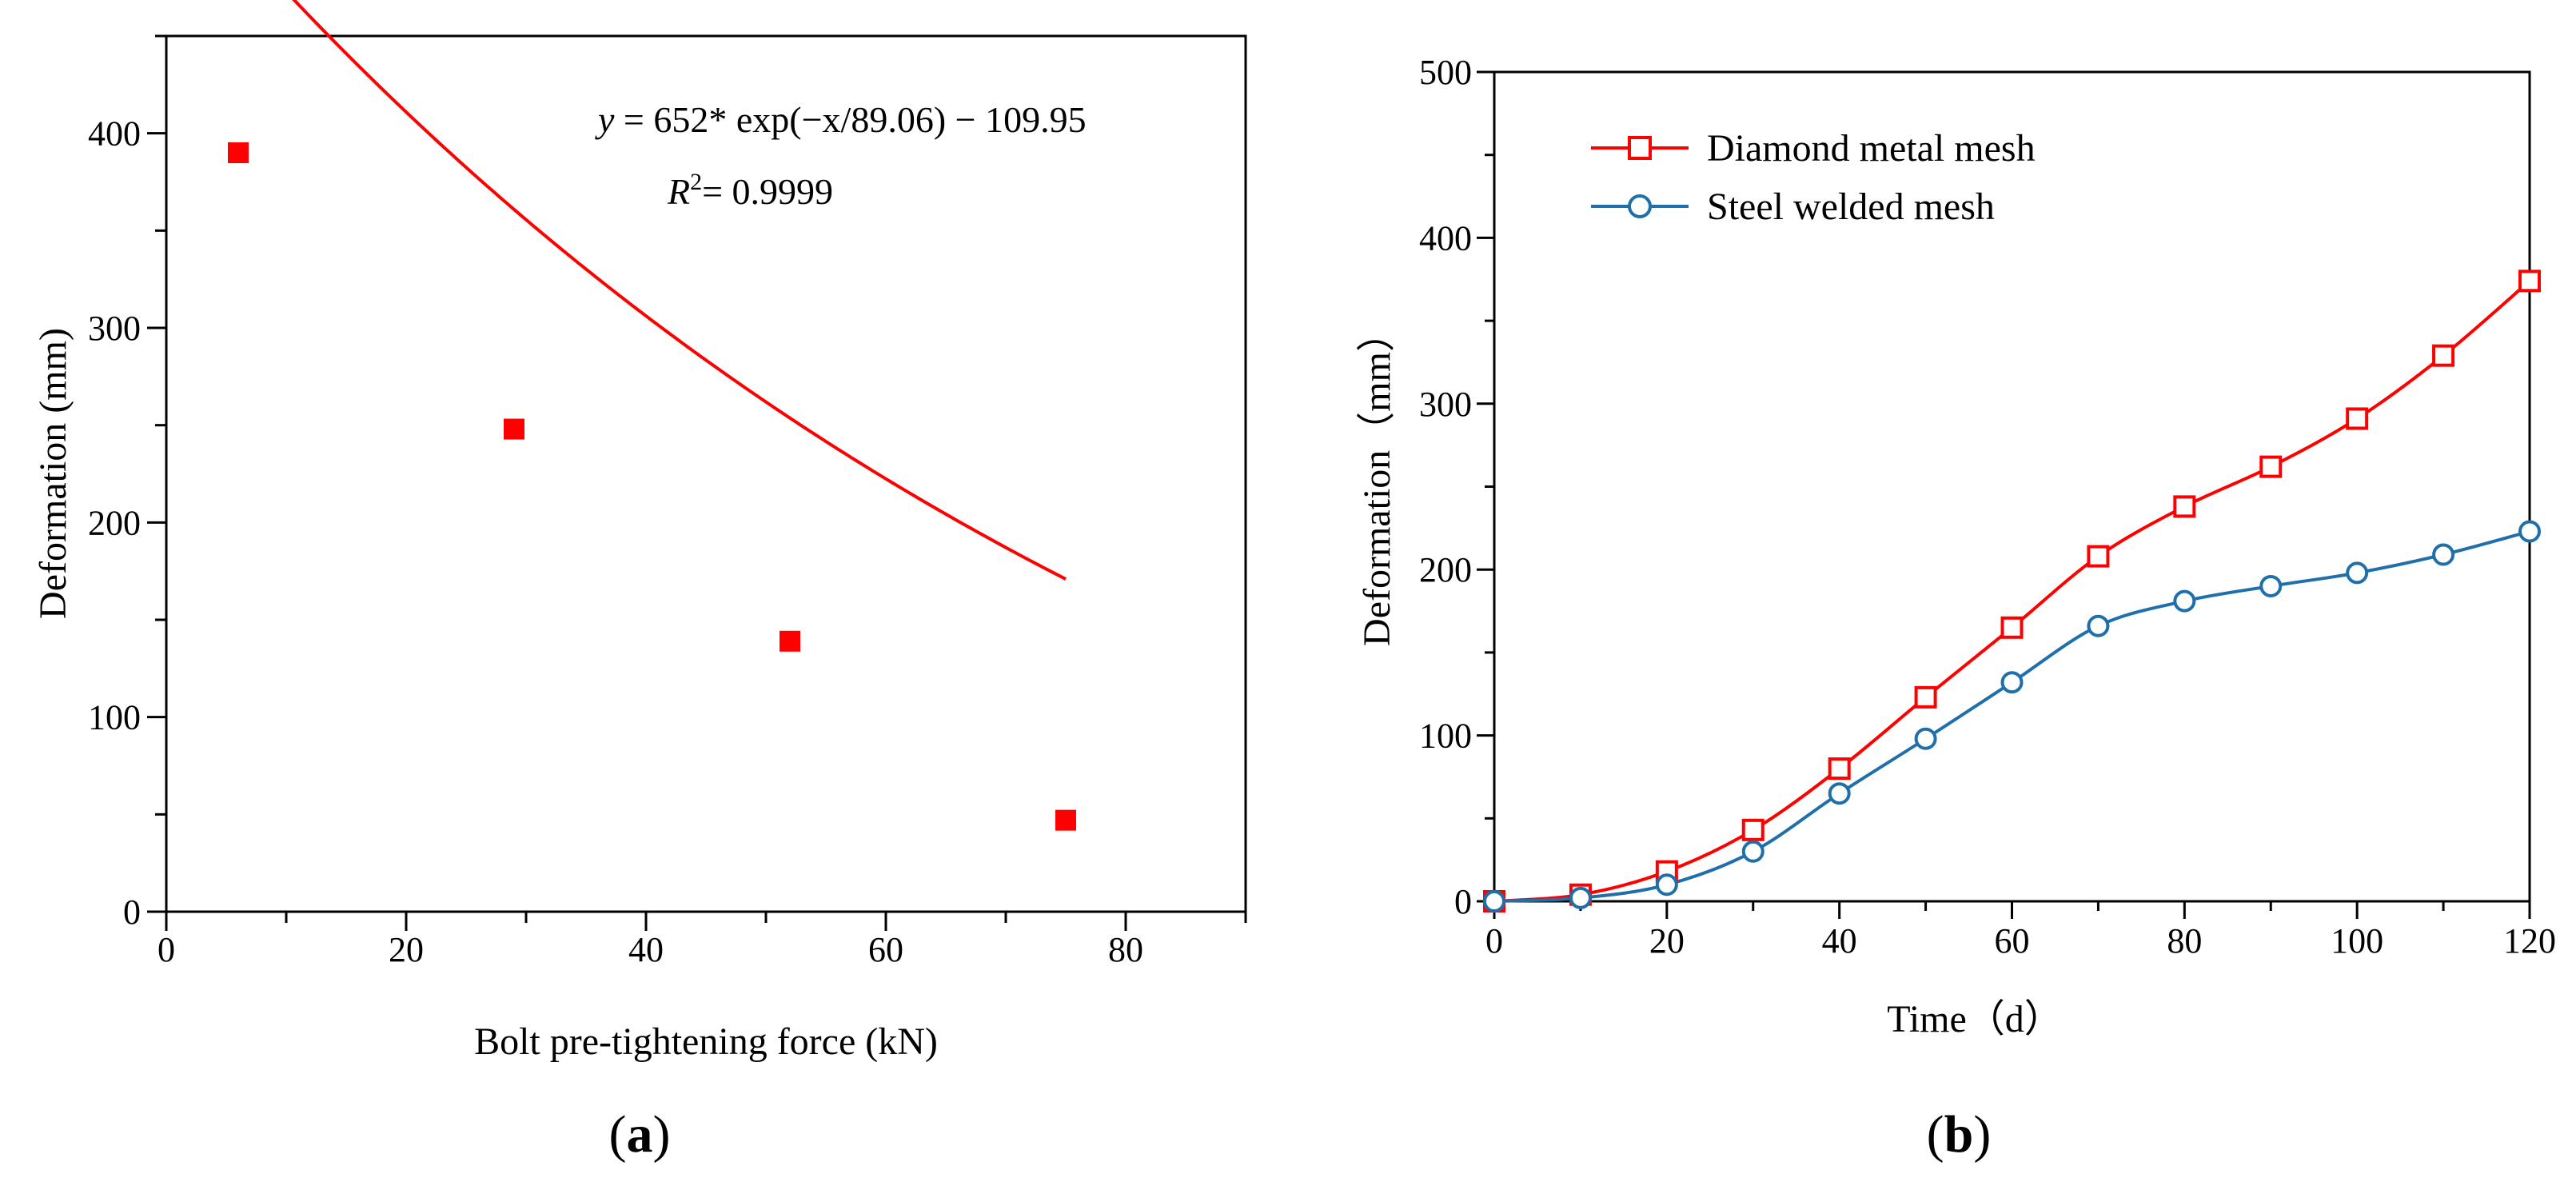 Image resolution: width=2576 pixels, height=1178 pixels. I want to click on x-tick-label: 100, so click(2357, 940).